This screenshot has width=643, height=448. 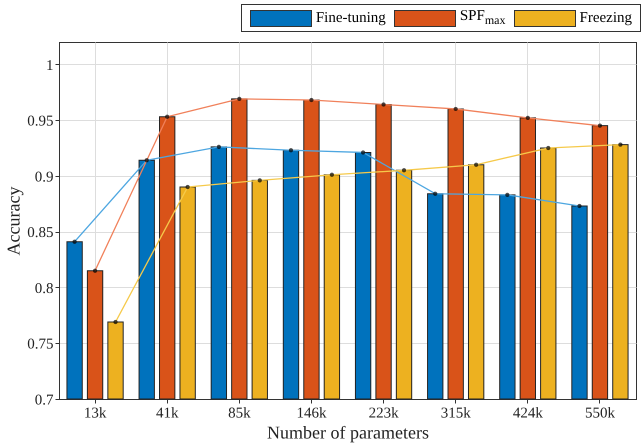 I want to click on legend-label: SPF$_{max}$, so click(x=483, y=18).